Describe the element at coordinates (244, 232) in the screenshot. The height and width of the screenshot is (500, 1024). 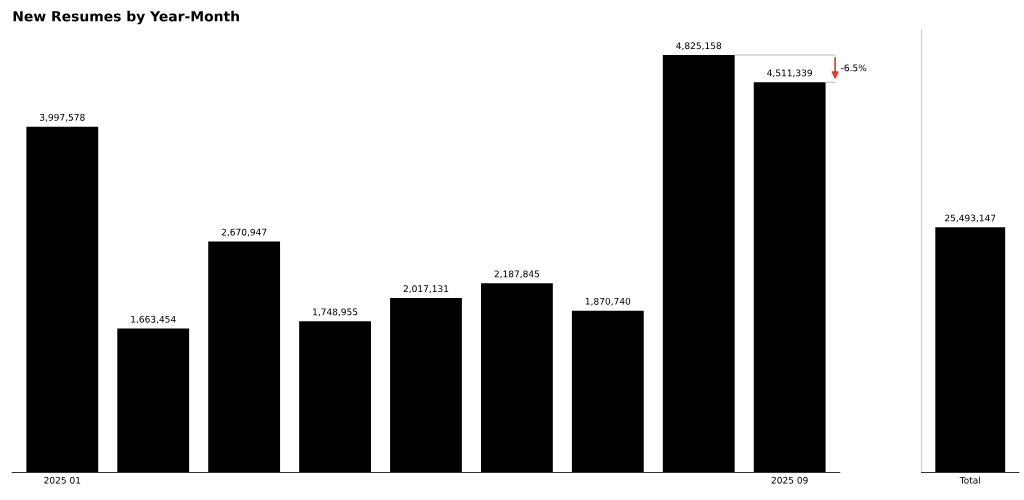
I see `data-label: 2,670,947` at that location.